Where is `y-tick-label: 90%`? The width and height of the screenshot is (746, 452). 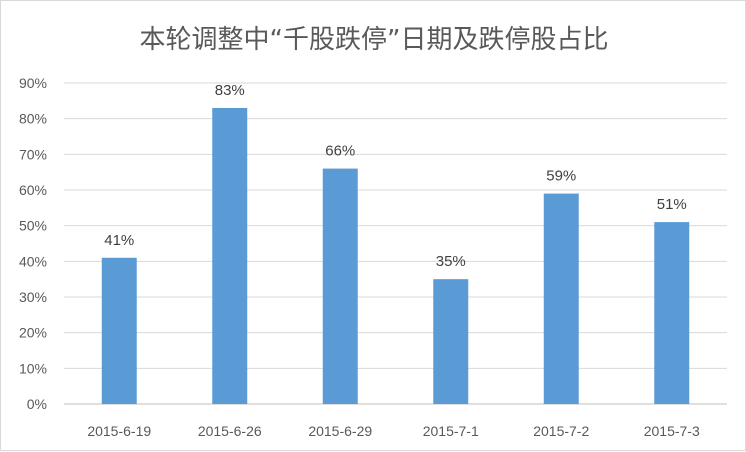 y-tick-label: 90% is located at coordinates (33, 83).